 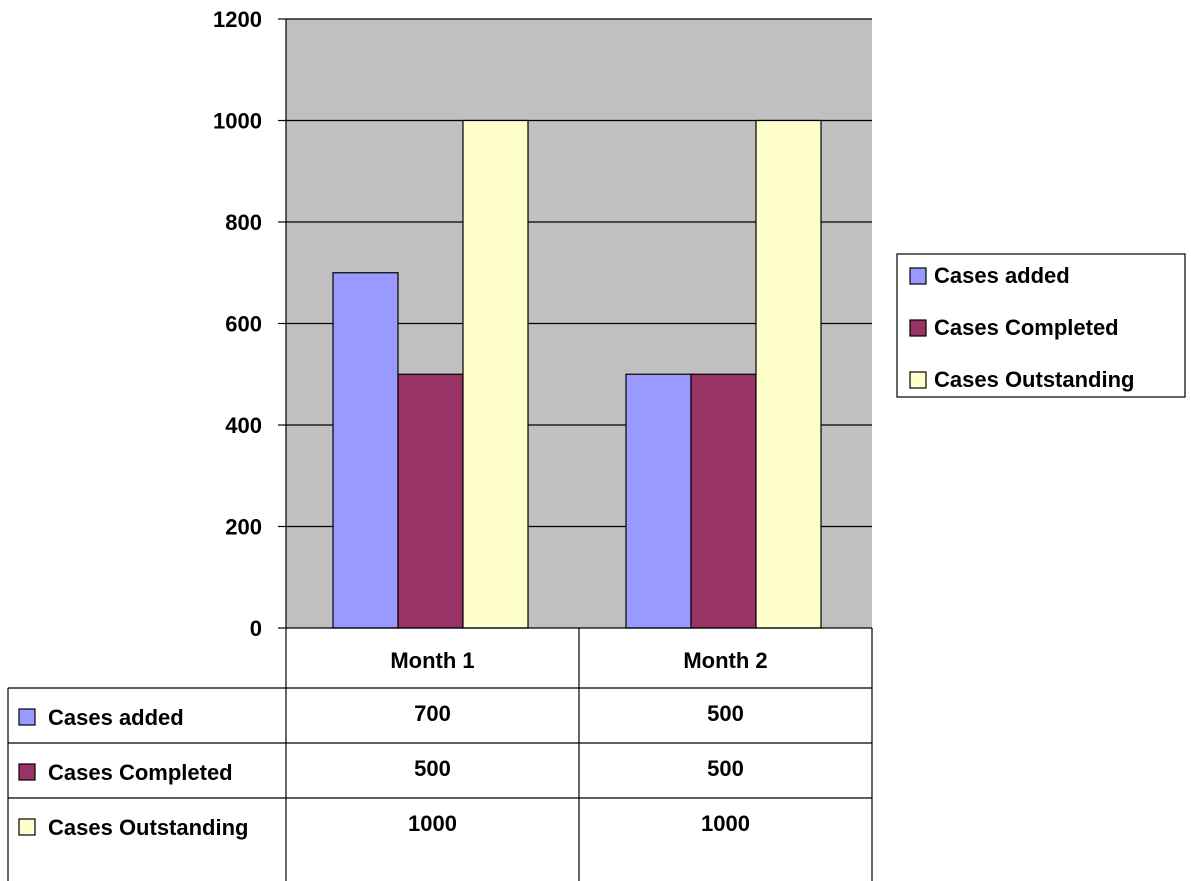 I want to click on x-tick-label: Month 1, so click(x=432, y=660).